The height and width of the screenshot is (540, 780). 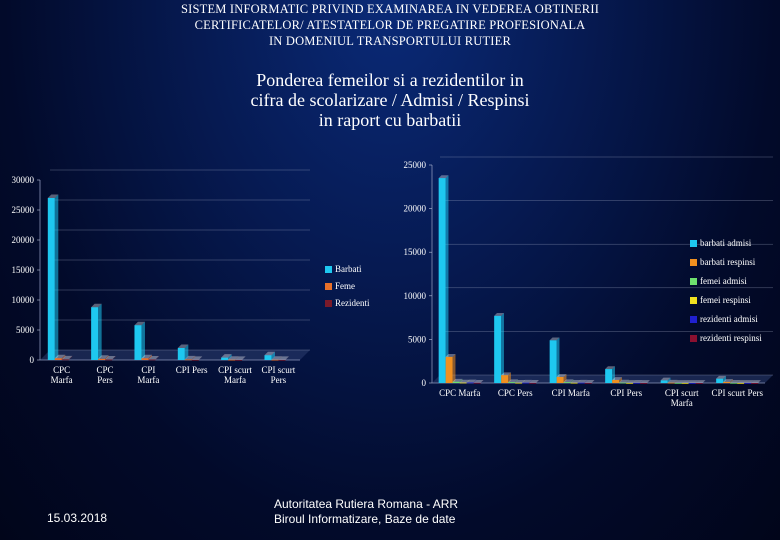 What do you see at coordinates (390, 80) in the screenshot?
I see `subtitle-line: Ponderea femeilor si a rezidentilor in` at bounding box center [390, 80].